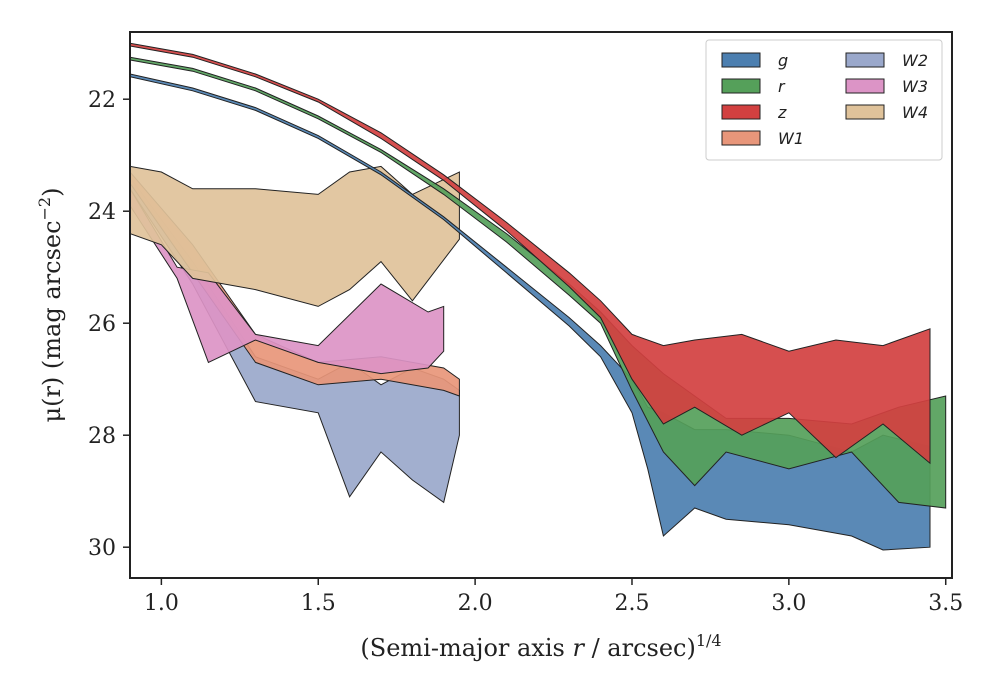  I want to click on legend: grz W1 W2 W3 W4, so click(824, 100).